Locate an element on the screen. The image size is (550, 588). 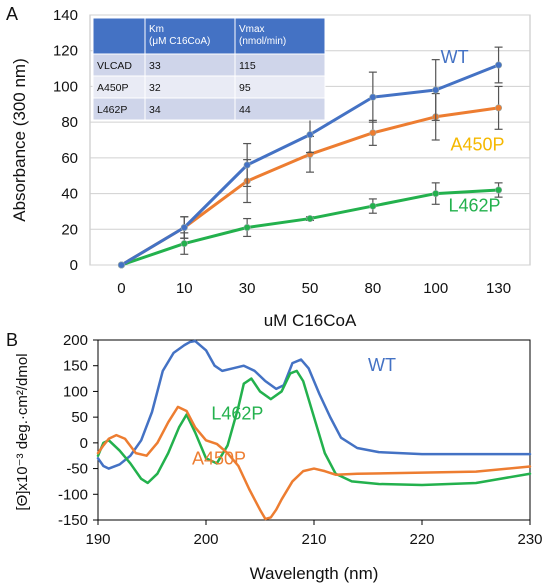
panel-b-x-tick-label: 210 is located at coordinates (313, 539).